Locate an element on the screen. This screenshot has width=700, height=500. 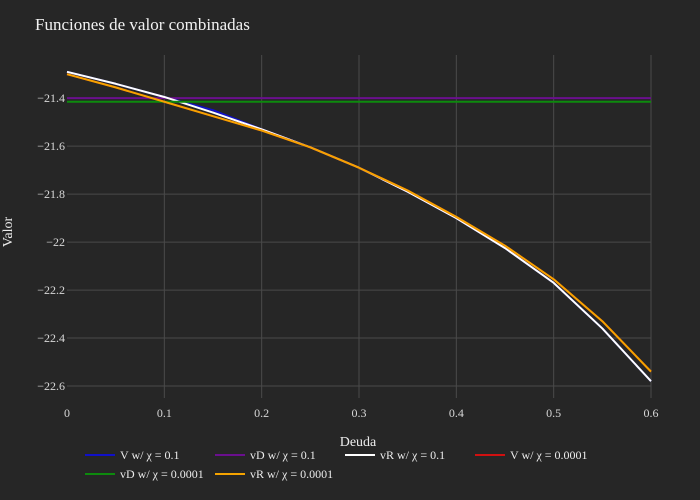
x-tick-label: 0.2 is located at coordinates (261, 413).